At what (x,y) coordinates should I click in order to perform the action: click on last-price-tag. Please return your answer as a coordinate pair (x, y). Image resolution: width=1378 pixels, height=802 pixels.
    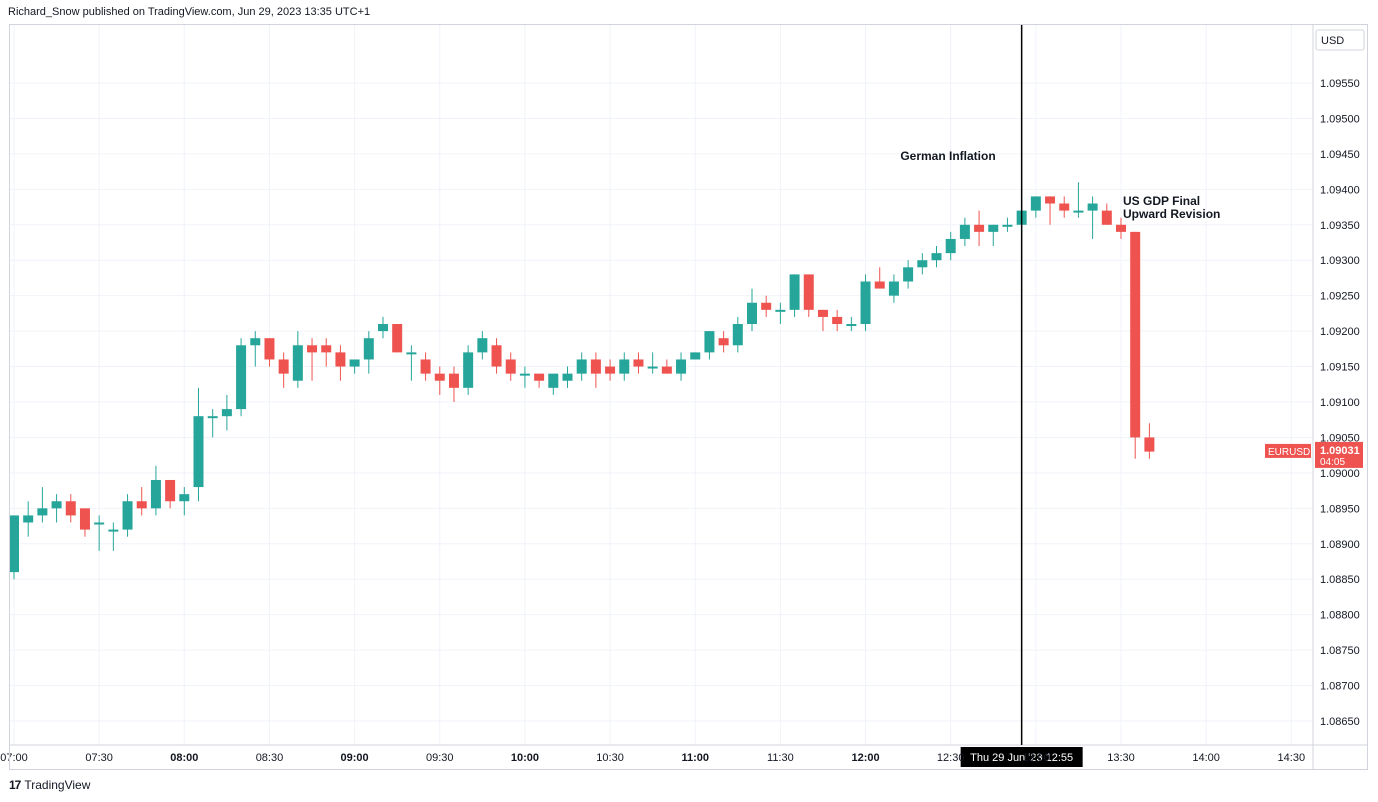
    Looking at the image, I should click on (1339, 454).